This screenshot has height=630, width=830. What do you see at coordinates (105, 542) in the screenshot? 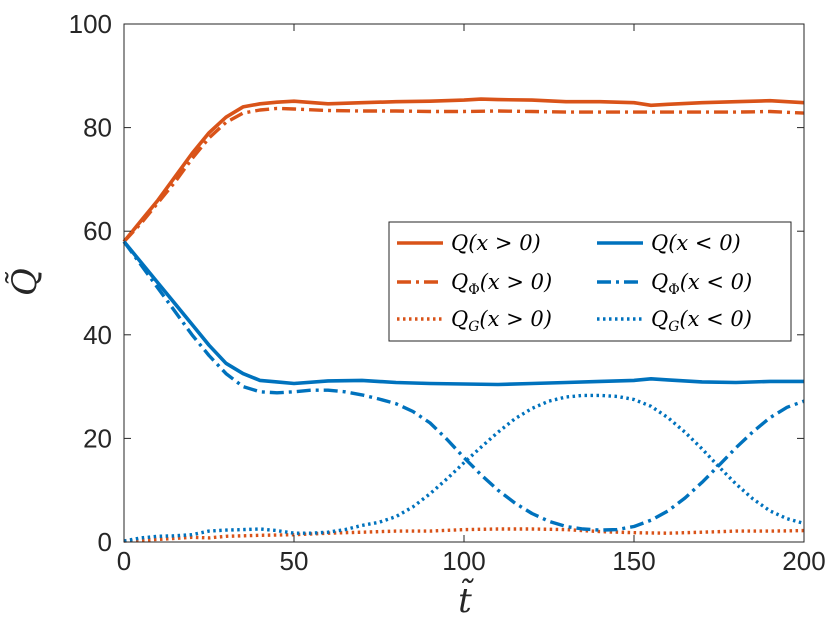
I see `y-tick-label: 0` at bounding box center [105, 542].